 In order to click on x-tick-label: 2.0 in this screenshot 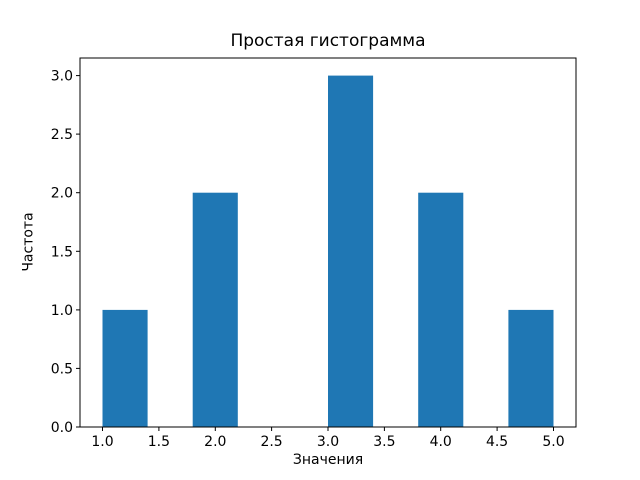, I will do `click(215, 442)`.